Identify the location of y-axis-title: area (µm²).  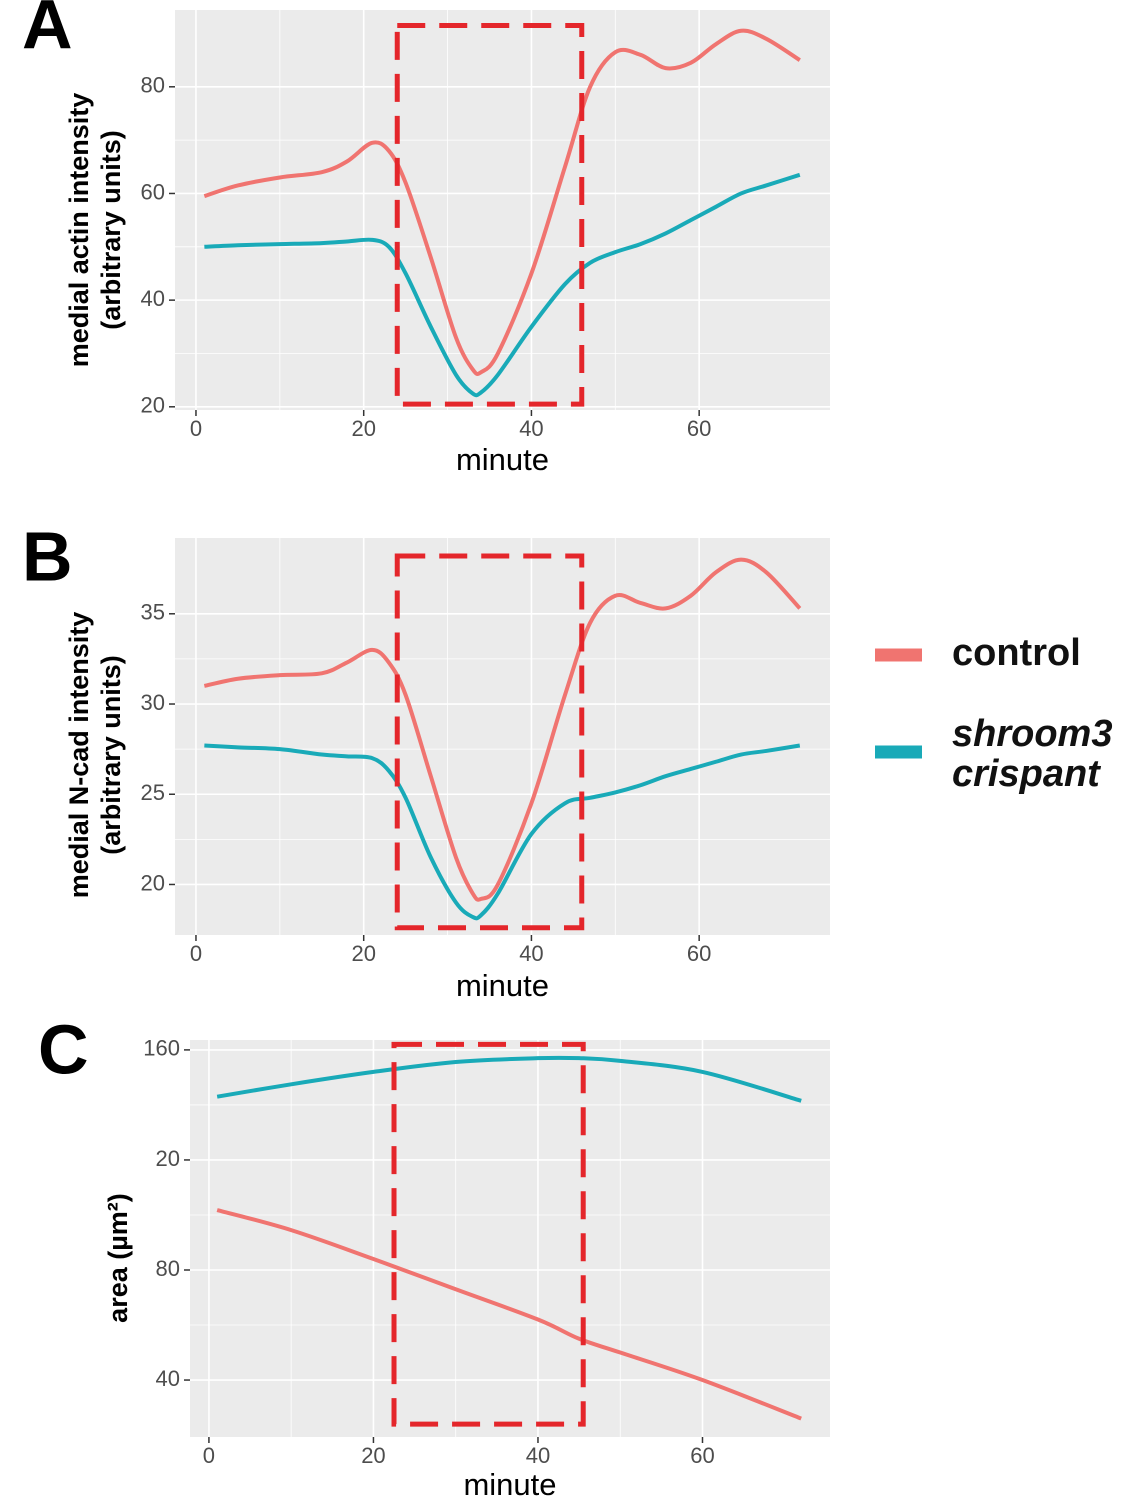
(118, 1258).